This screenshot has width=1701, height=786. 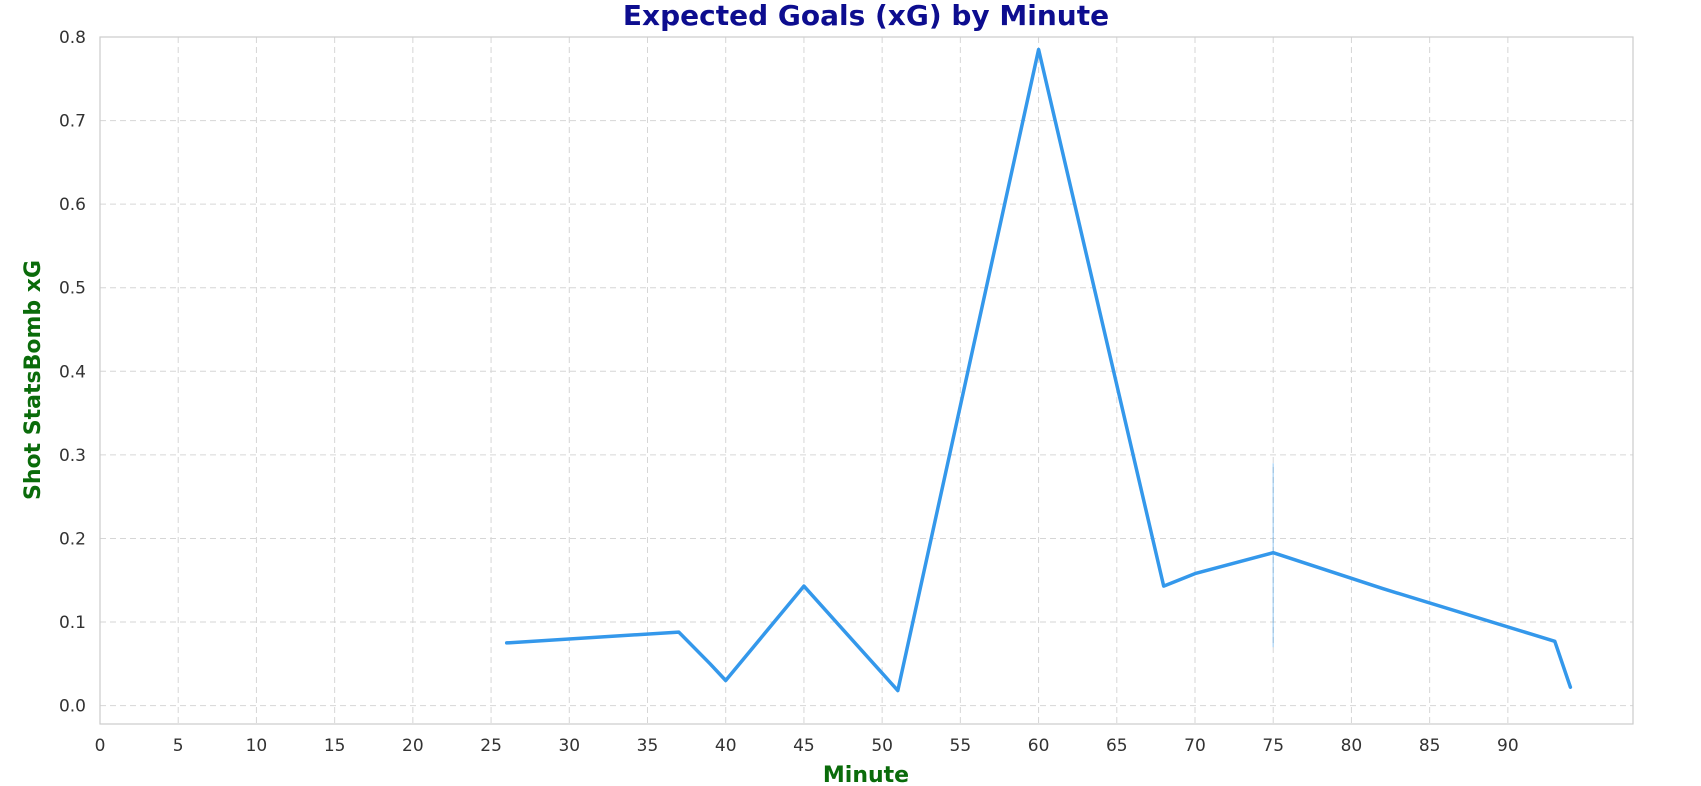 What do you see at coordinates (866, 774) in the screenshot?
I see `x-axis-label: Minute` at bounding box center [866, 774].